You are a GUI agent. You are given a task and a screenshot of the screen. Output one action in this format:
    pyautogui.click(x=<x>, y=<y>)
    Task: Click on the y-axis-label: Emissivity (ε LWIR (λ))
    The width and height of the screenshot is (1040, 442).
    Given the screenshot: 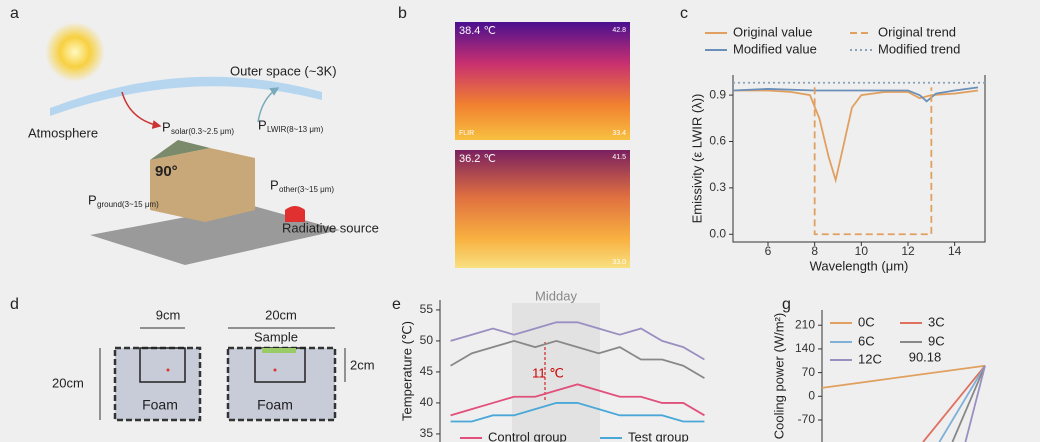 What is the action you would take?
    pyautogui.click(x=696, y=159)
    